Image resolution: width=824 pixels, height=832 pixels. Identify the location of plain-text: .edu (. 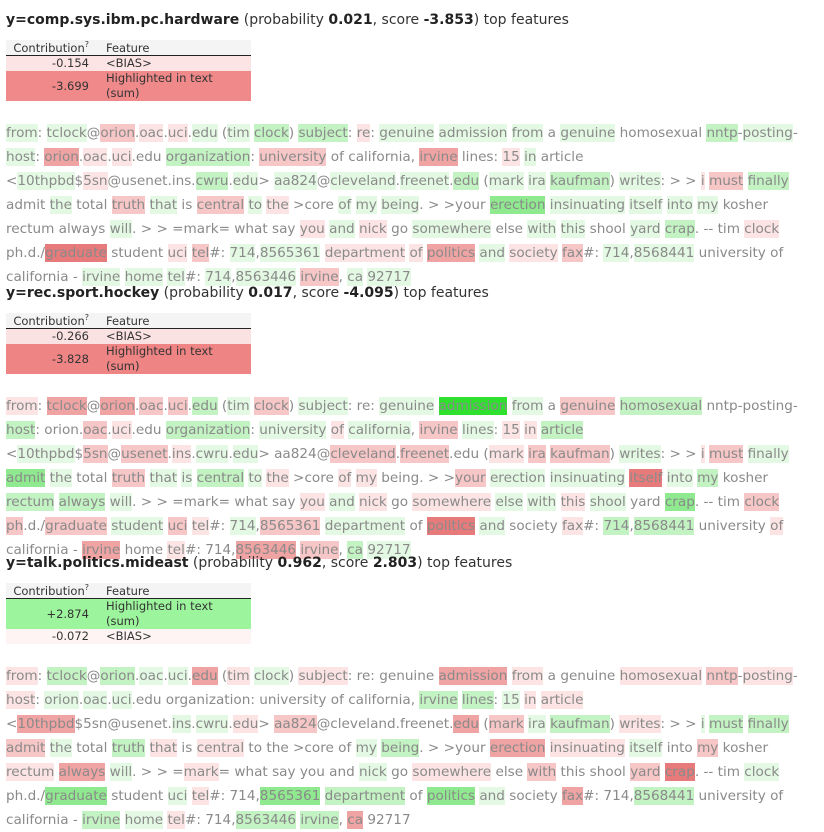
(469, 454).